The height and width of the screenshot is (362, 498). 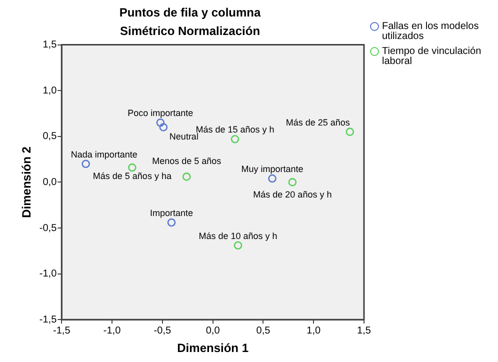 I want to click on annotation: Muy importante, so click(x=272, y=169).